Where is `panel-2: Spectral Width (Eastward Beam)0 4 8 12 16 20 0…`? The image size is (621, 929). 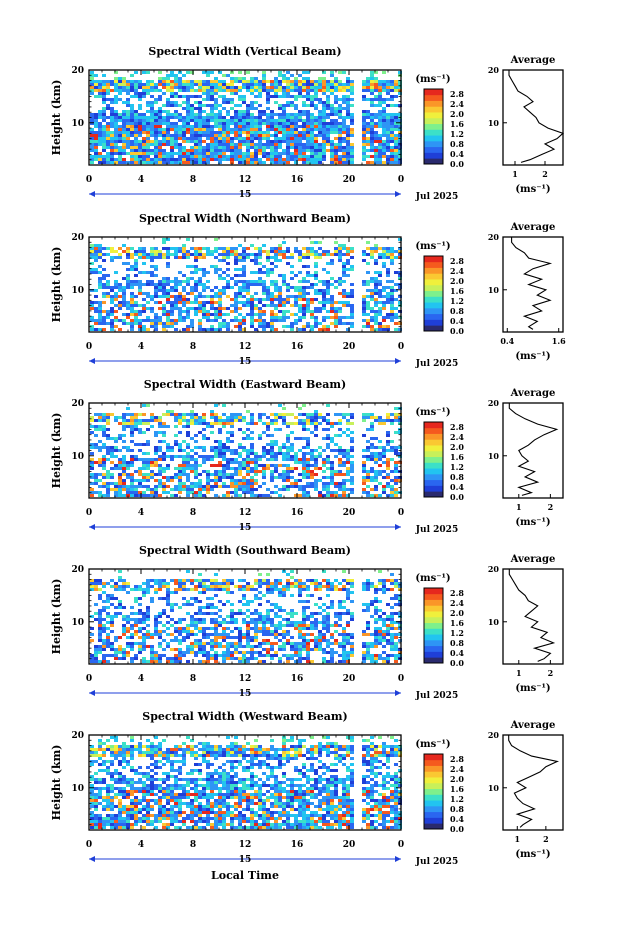
panel-2: Spectral Width (Eastward Beam)0 4 8 12 16 20 0… is located at coordinates (307, 456).